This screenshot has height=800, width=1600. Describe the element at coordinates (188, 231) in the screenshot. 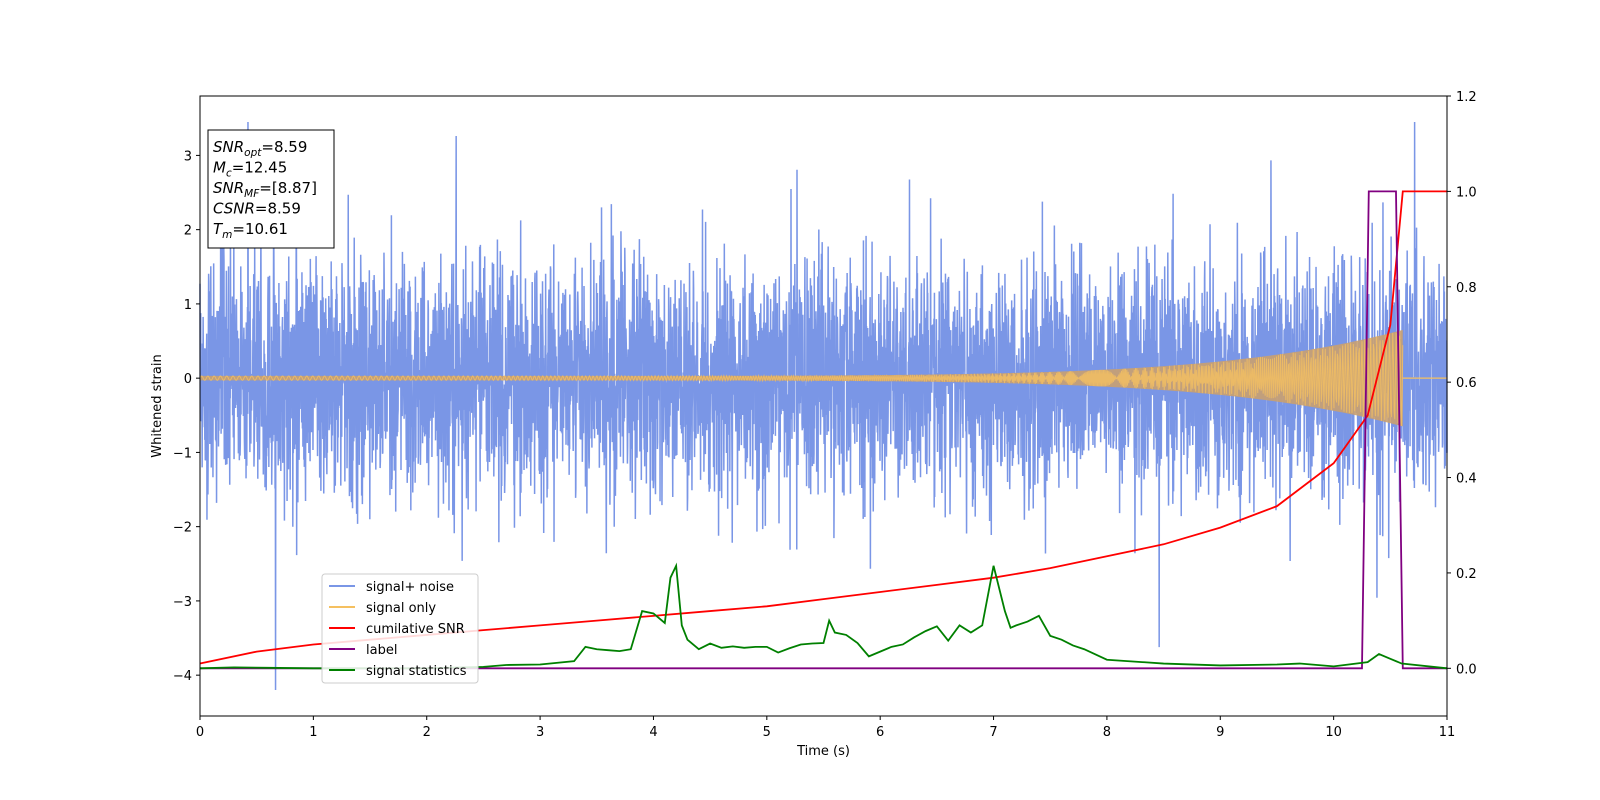

I see `y-tick-label: 2` at that location.